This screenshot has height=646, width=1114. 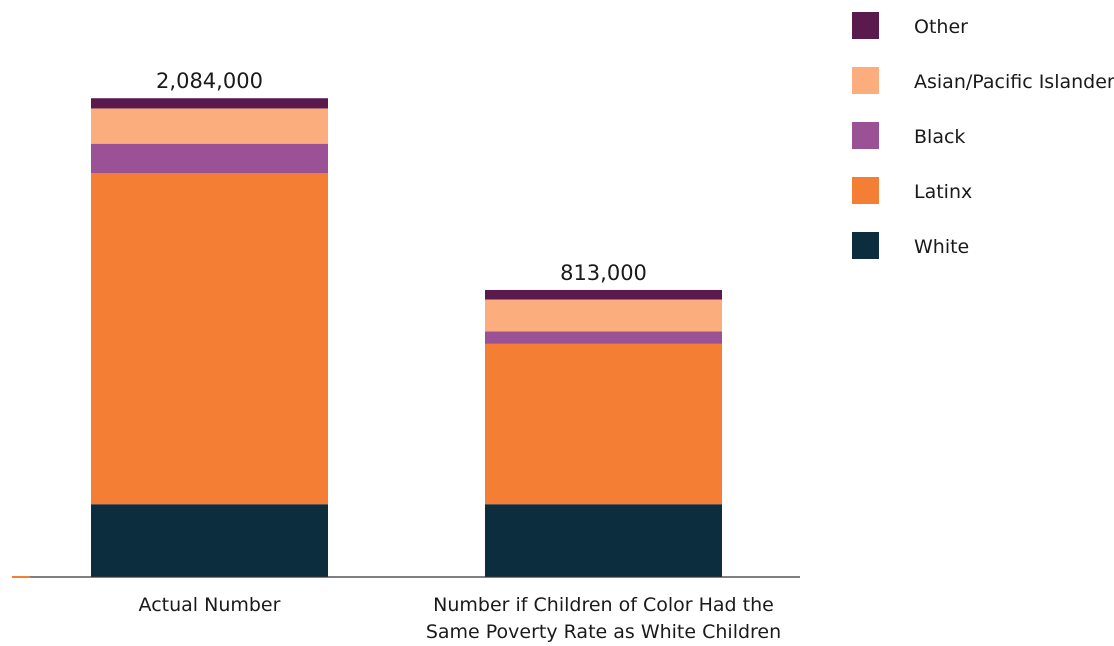 What do you see at coordinates (1014, 82) in the screenshot?
I see `legend-label-asian-pacific-islander: Asian/Pacific Islander` at bounding box center [1014, 82].